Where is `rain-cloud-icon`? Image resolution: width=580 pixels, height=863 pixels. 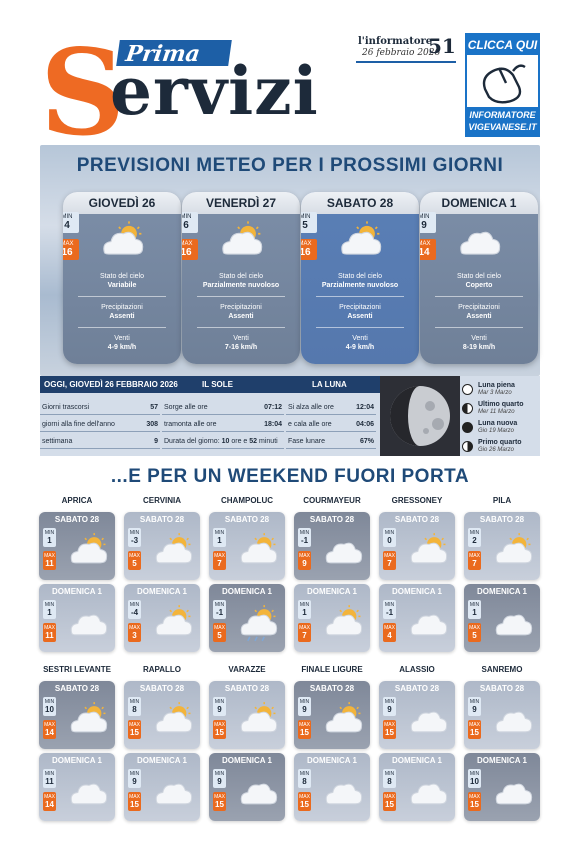
rain-cloud-icon is located at coordinates (259, 623).